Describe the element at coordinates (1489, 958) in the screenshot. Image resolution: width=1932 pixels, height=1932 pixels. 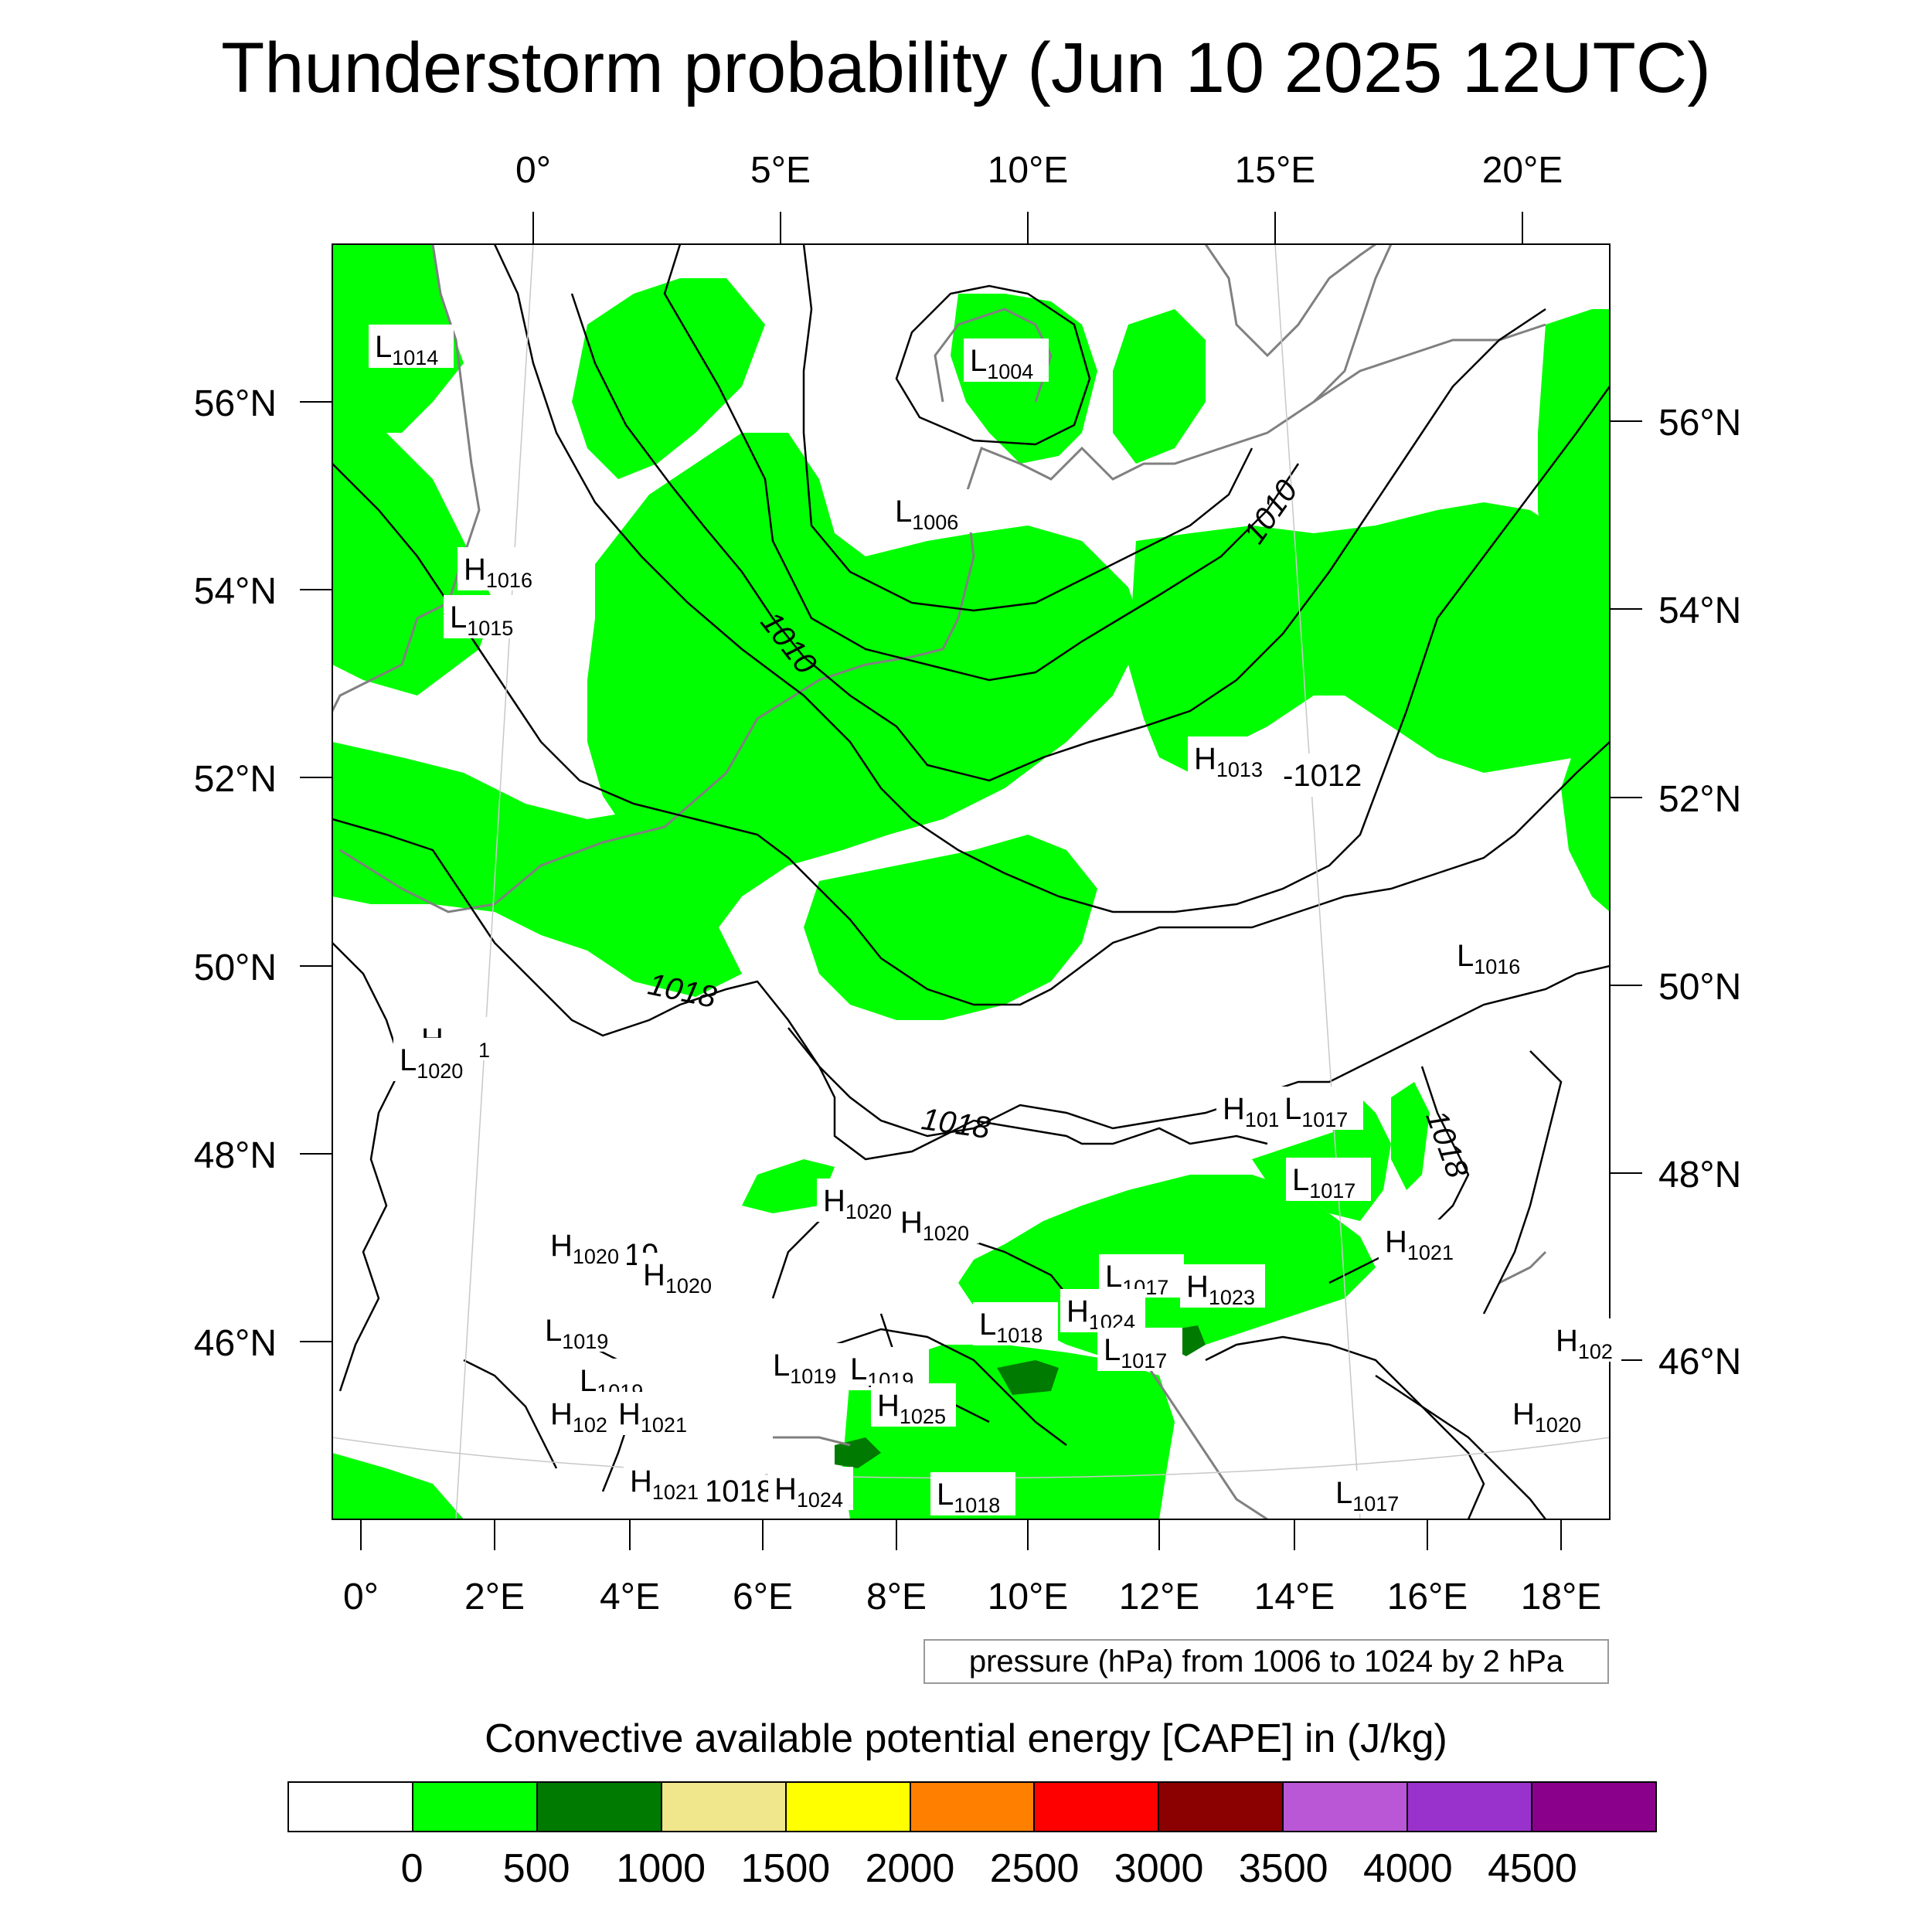
I see `low-pressure-label: L1016` at that location.